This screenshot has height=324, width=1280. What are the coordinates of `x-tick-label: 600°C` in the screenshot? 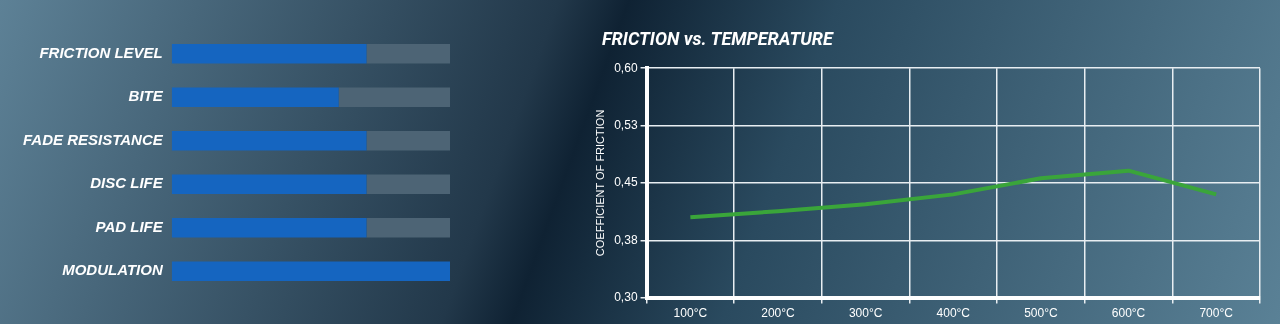 It's located at (1128, 313).